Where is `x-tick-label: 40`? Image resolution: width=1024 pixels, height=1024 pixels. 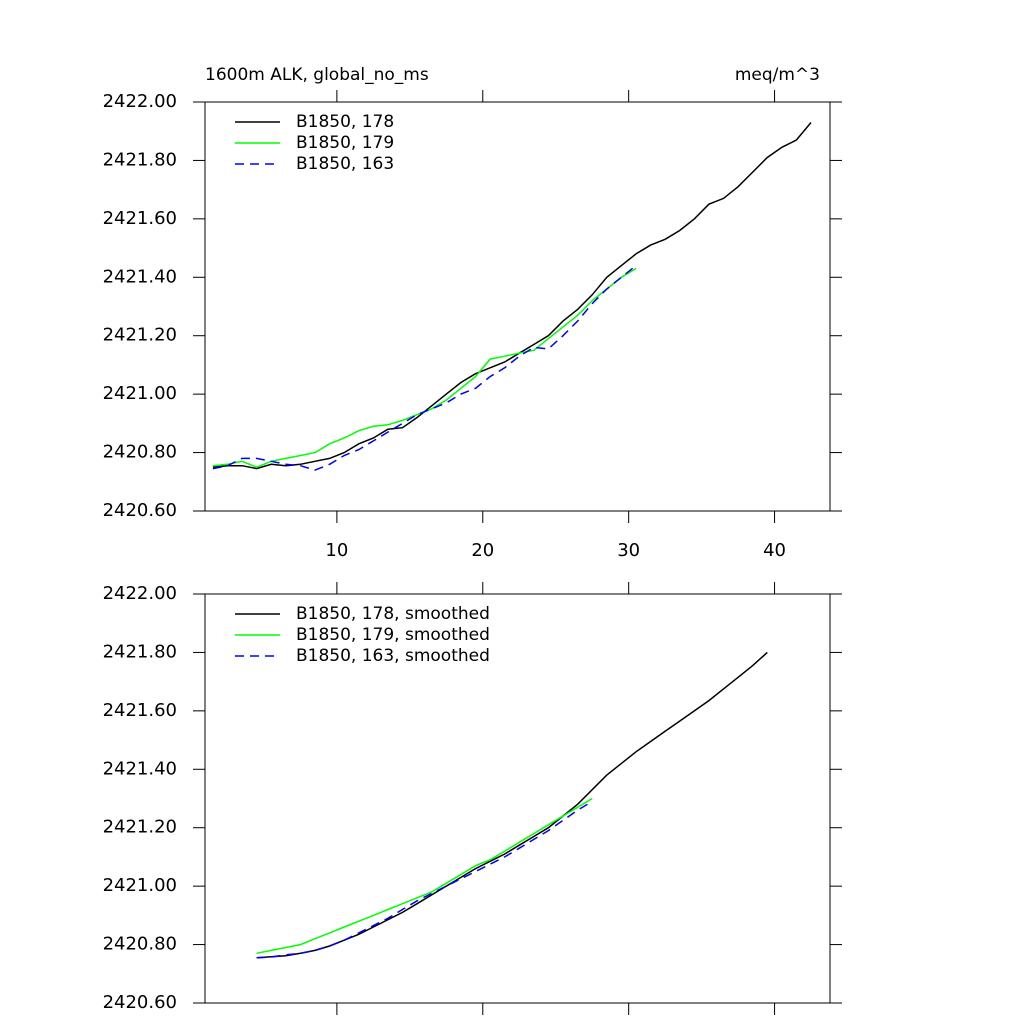
x-tick-label: 40 is located at coordinates (774, 550).